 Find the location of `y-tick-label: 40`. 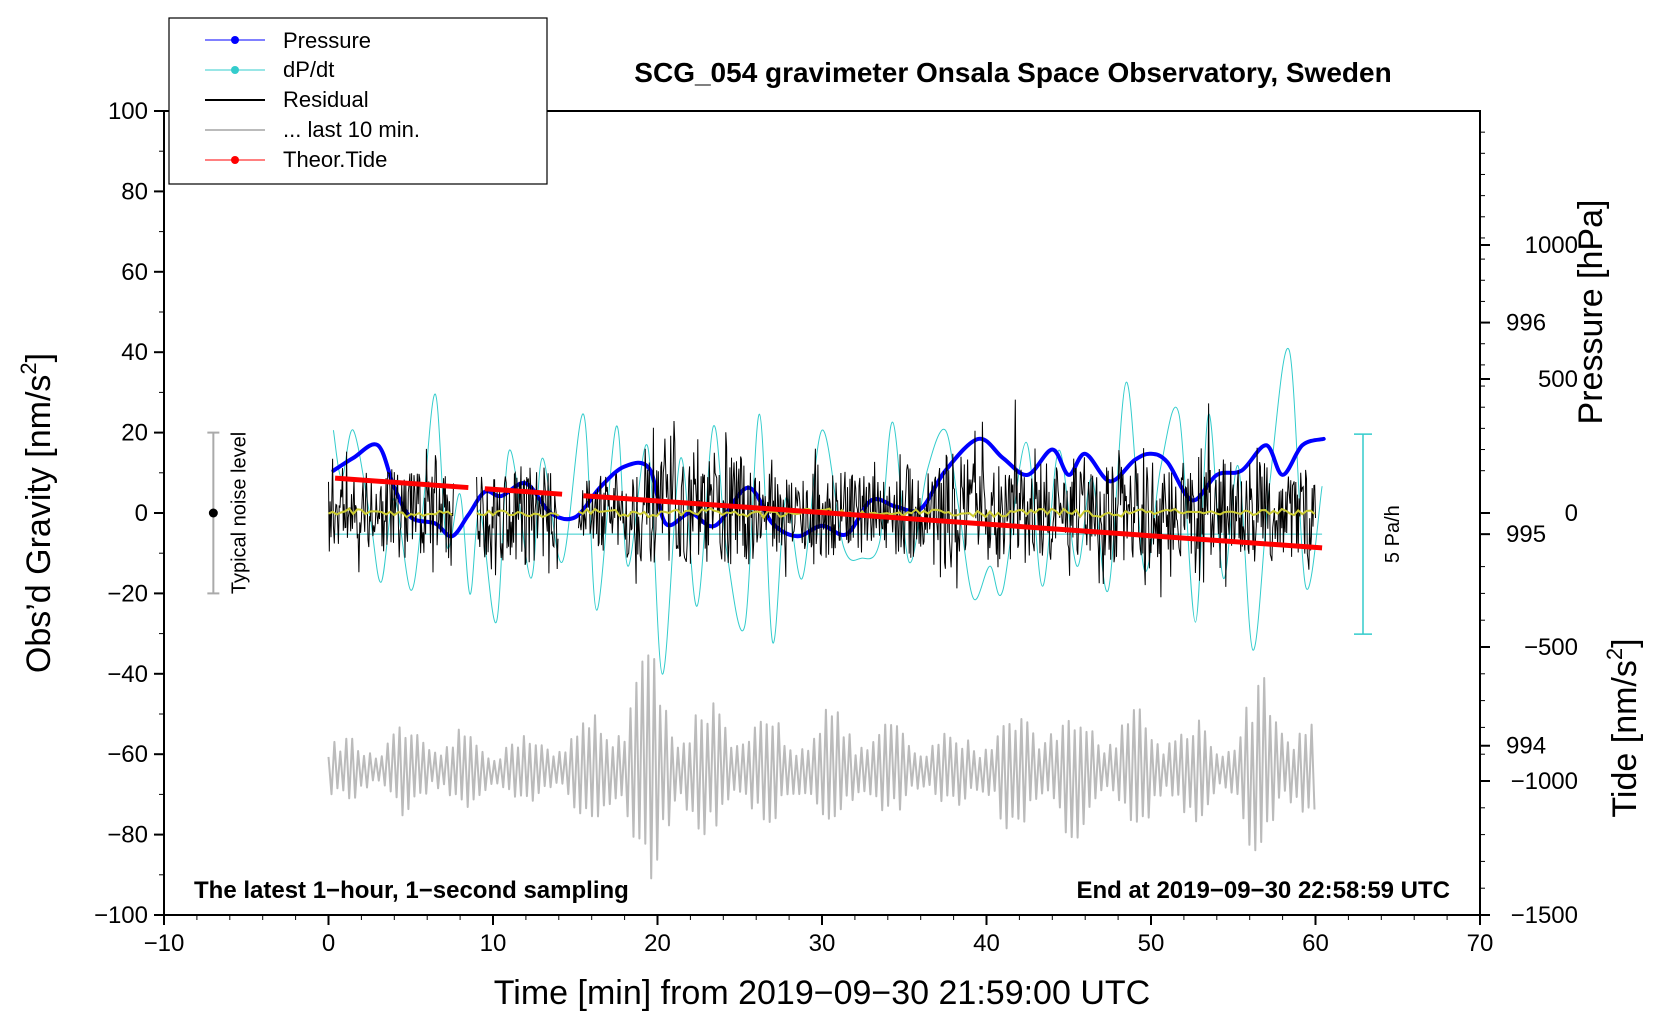

y-tick-label: 40 is located at coordinates (134, 352).